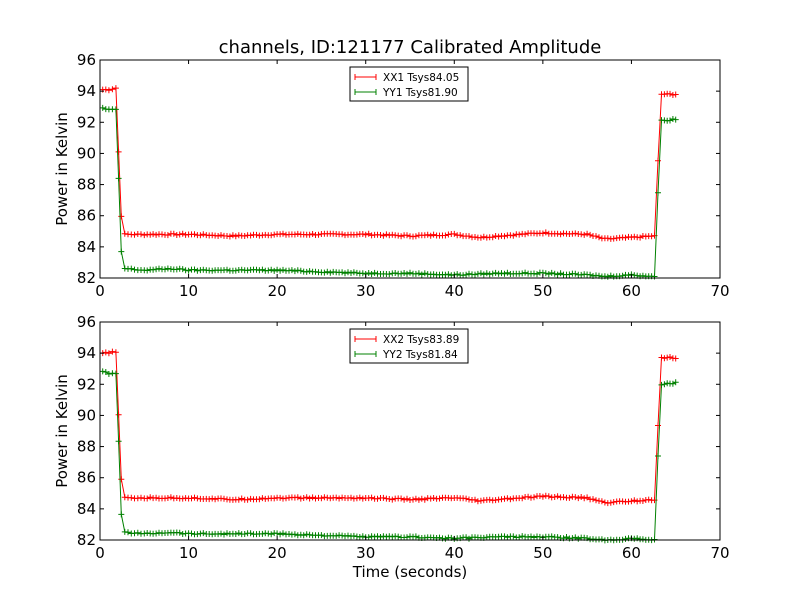 This screenshot has height=600, width=800. Describe the element at coordinates (410, 47) in the screenshot. I see `chart-title: channels, ID:121177 Calibrated Amplitude` at that location.